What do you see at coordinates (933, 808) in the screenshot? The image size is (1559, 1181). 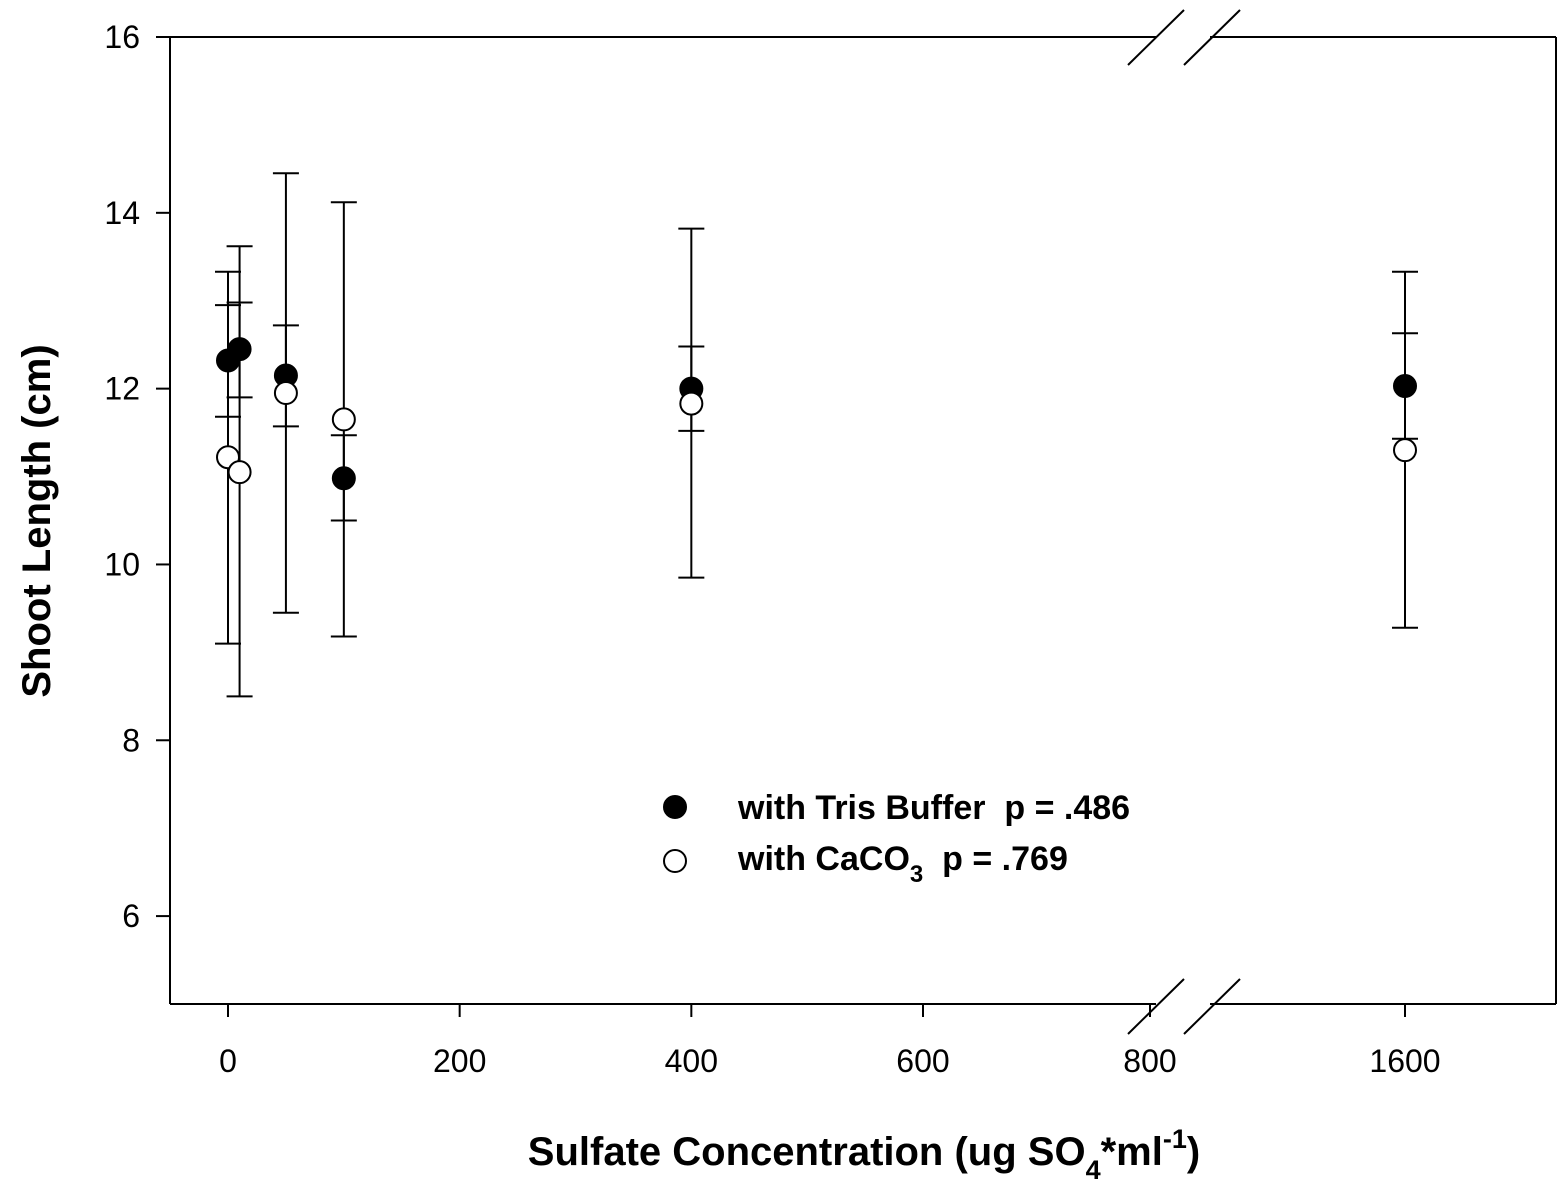 I see `legend-label-tris: with Tris Buffer p = .486` at bounding box center [933, 808].